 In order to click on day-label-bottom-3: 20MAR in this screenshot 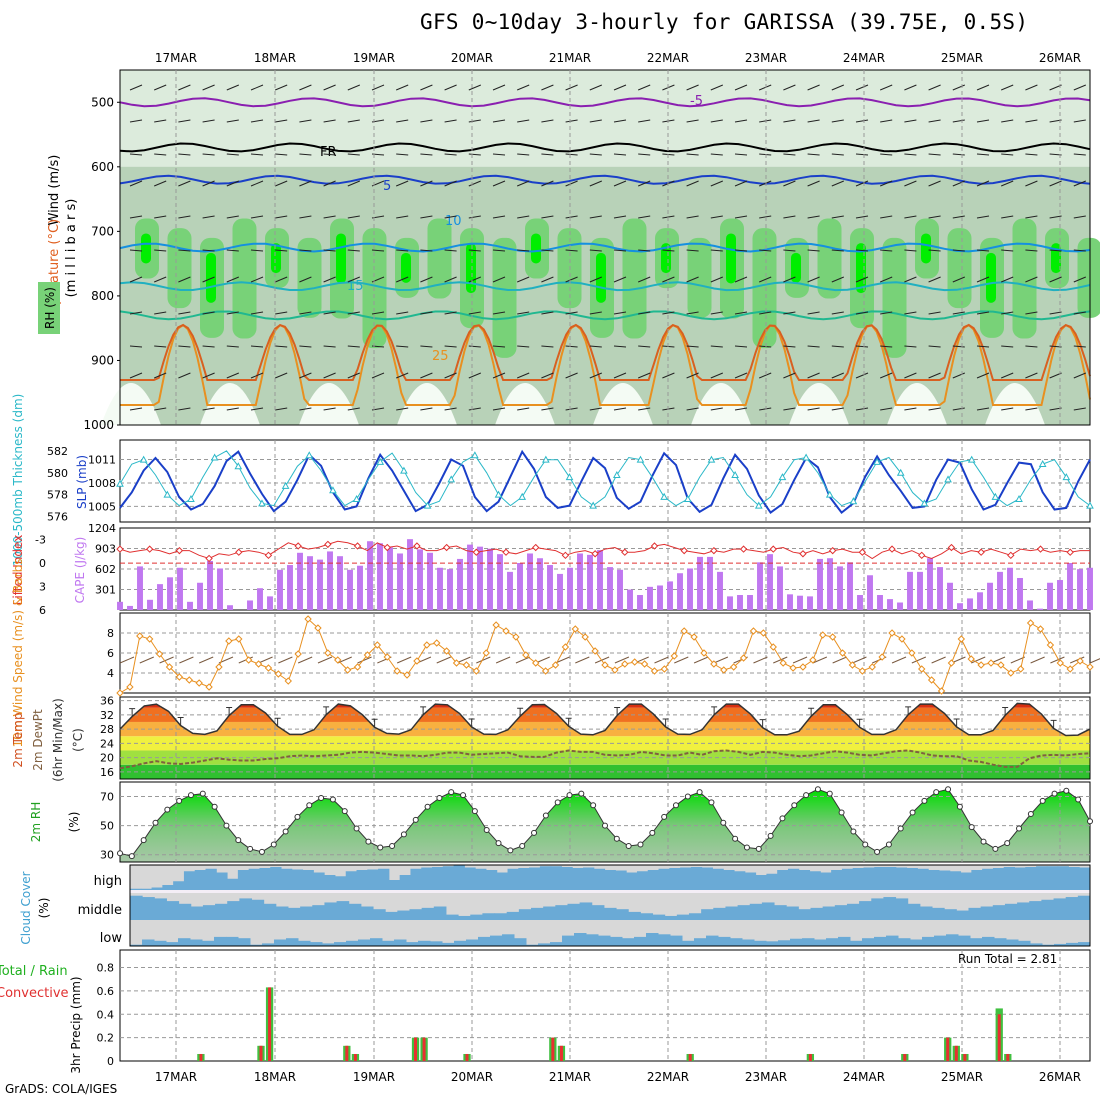, I will do `click(472, 1077)`.